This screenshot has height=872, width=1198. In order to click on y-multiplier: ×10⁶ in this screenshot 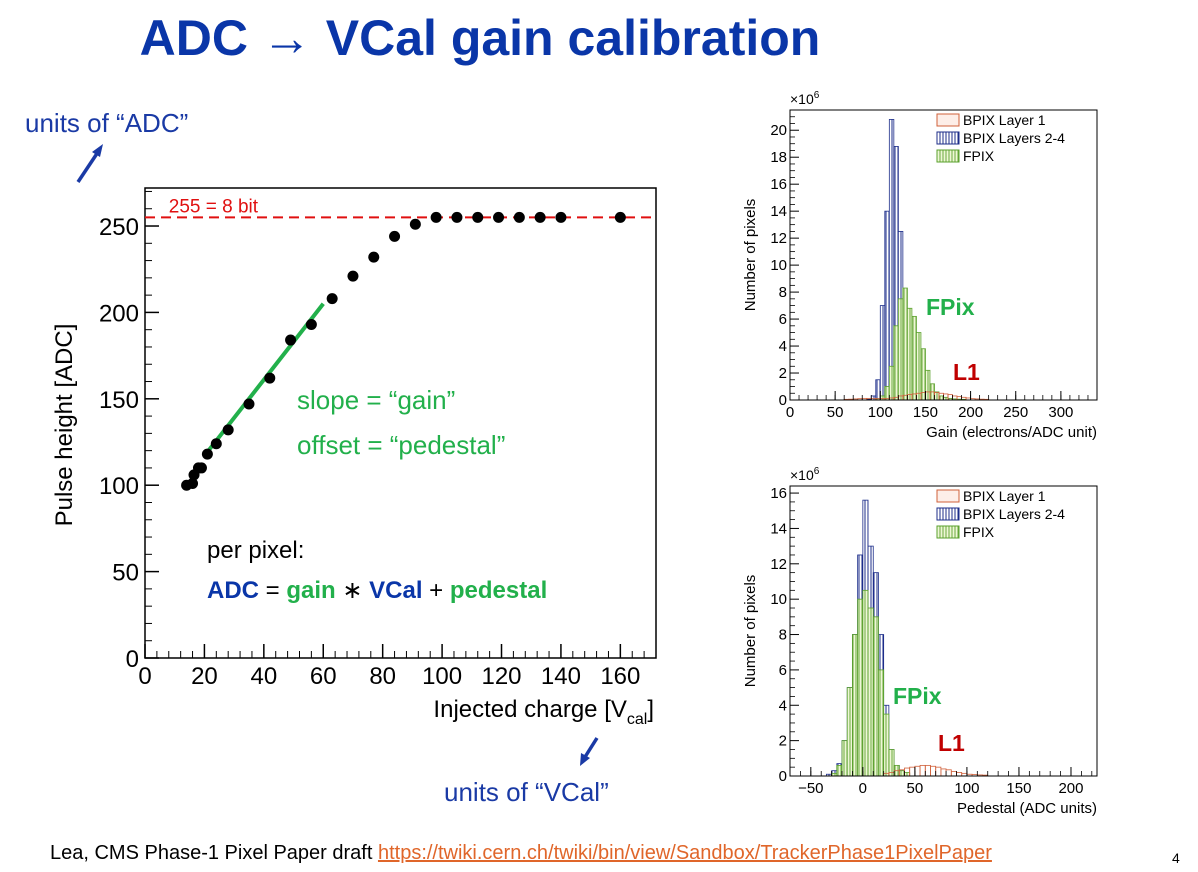, I will do `click(805, 98)`.